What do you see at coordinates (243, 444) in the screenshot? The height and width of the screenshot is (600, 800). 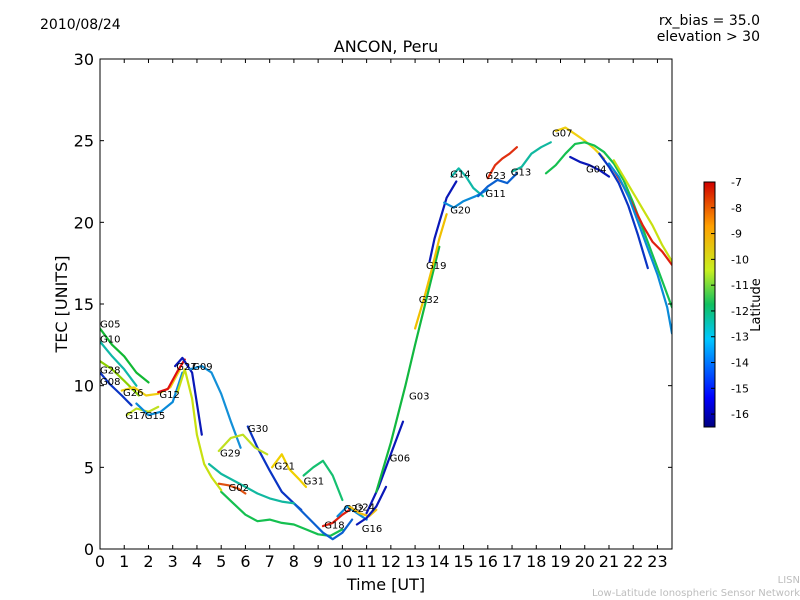 I see `series-line-g29` at bounding box center [243, 444].